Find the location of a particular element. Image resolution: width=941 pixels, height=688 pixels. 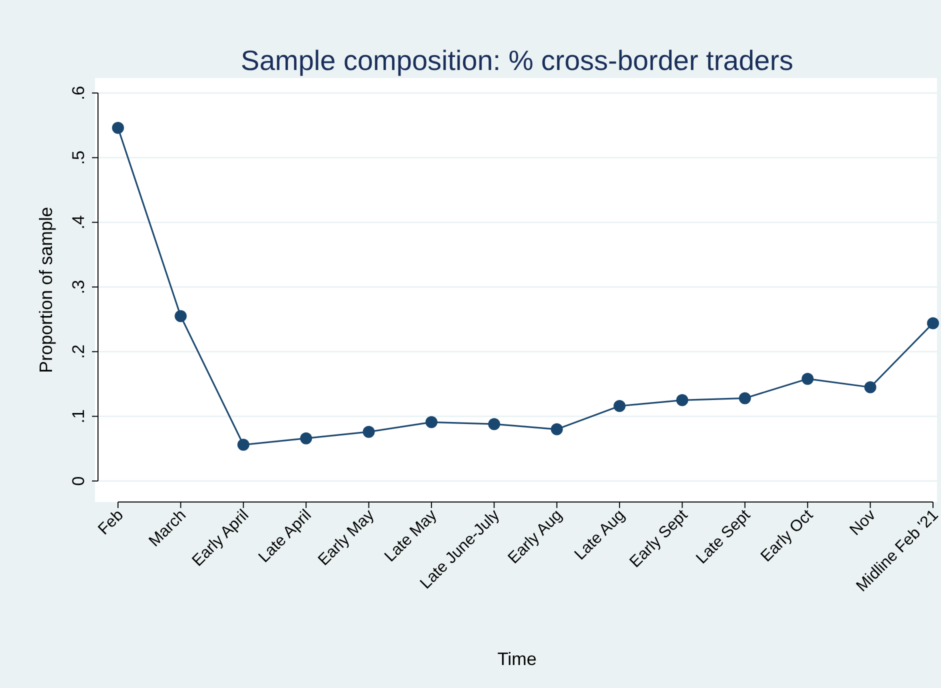

x-tick-label: Late Aug is located at coordinates (600, 535).